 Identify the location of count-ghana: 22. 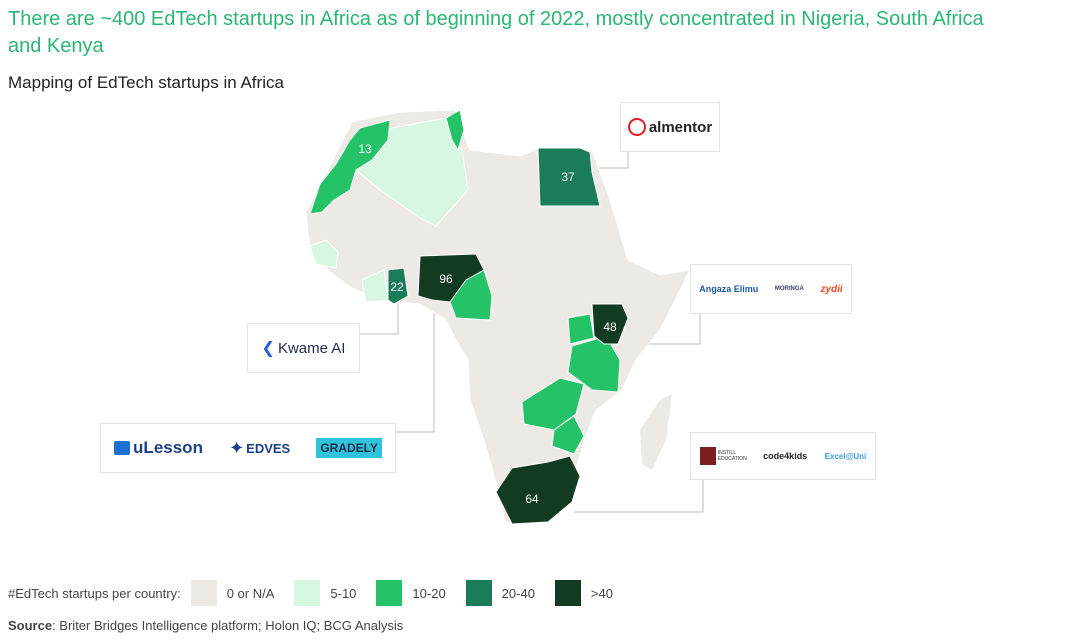
(397, 287).